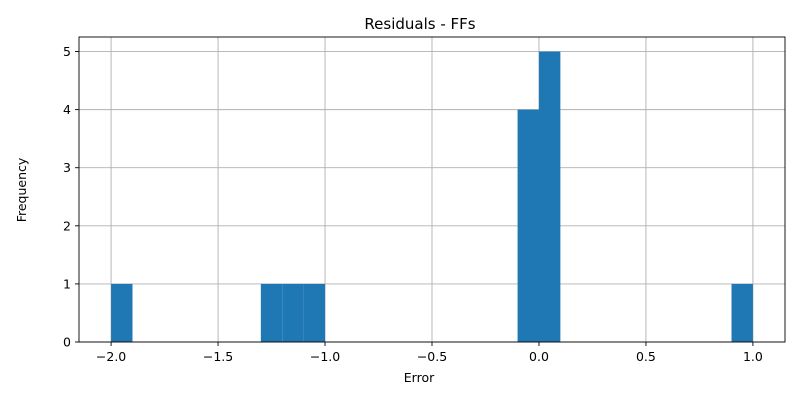 Image resolution: width=800 pixels, height=400 pixels. Describe the element at coordinates (67, 225) in the screenshot. I see `y-tick-label: 2` at that location.